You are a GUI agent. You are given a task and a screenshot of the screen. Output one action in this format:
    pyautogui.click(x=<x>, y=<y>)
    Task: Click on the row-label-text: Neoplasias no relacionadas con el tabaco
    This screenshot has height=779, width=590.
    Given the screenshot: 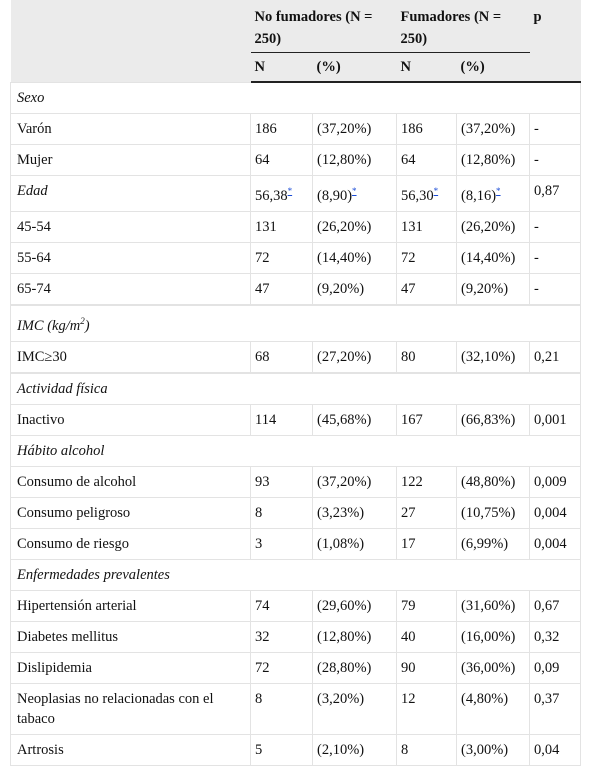 What is the action you would take?
    pyautogui.click(x=115, y=708)
    